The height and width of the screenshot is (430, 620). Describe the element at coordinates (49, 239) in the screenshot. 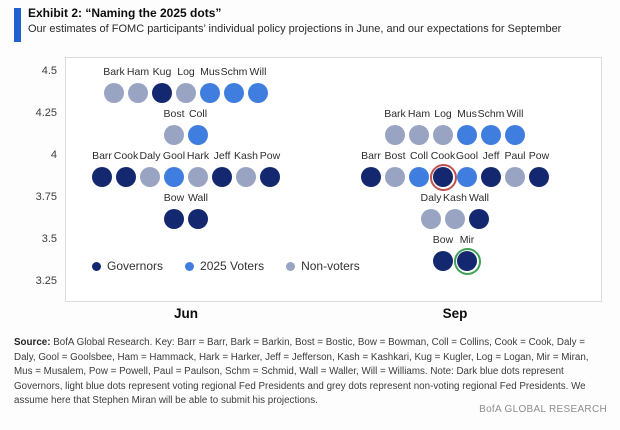

I see `y-axis-tick: 3.5` at that location.